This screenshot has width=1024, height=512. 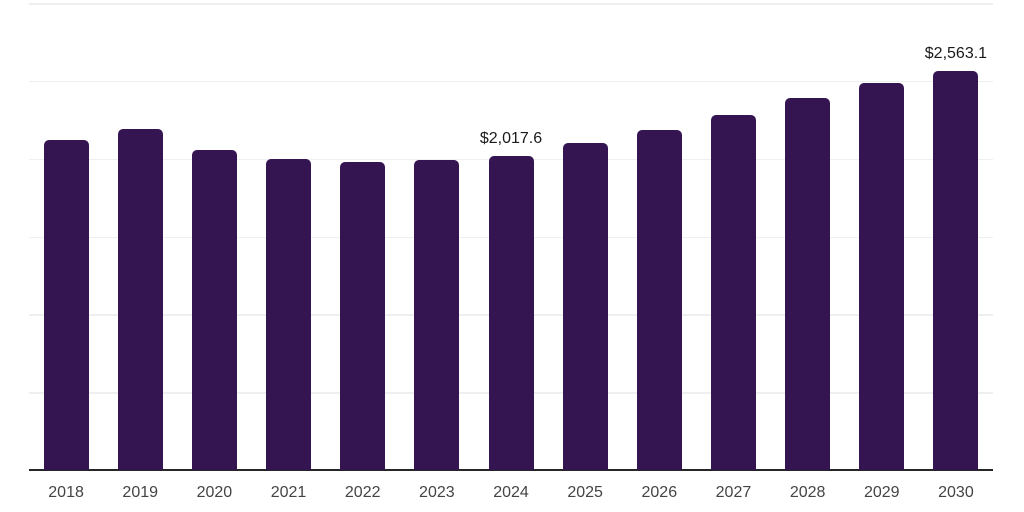 What do you see at coordinates (585, 306) in the screenshot?
I see `bar-2025` at bounding box center [585, 306].